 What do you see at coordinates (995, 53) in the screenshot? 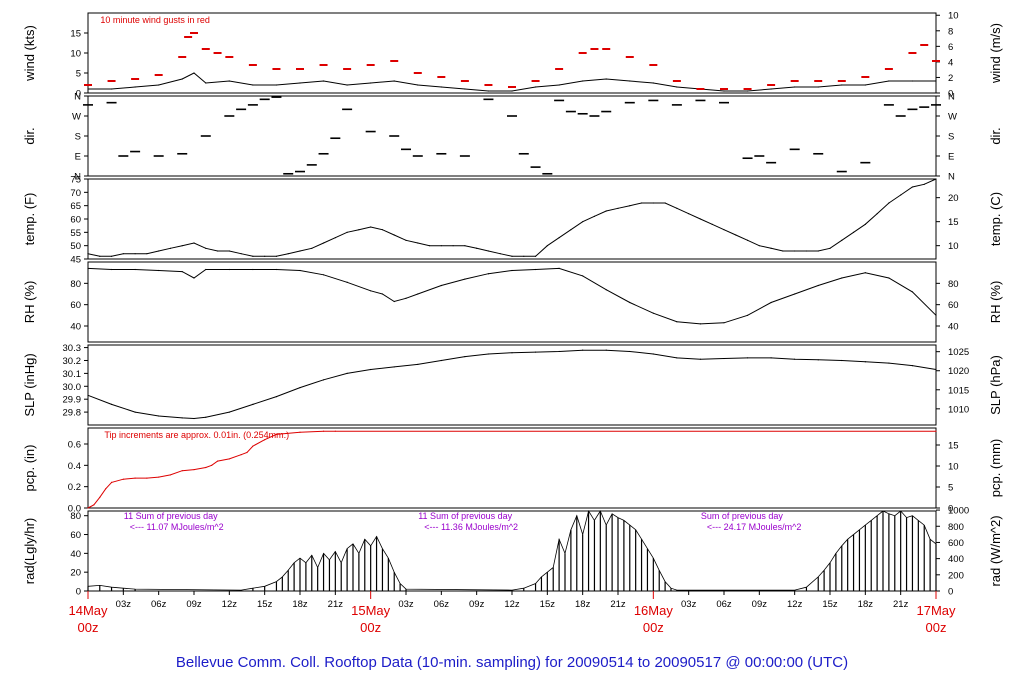
I see `y-axis-label-right: wind (m/s)` at bounding box center [995, 53].